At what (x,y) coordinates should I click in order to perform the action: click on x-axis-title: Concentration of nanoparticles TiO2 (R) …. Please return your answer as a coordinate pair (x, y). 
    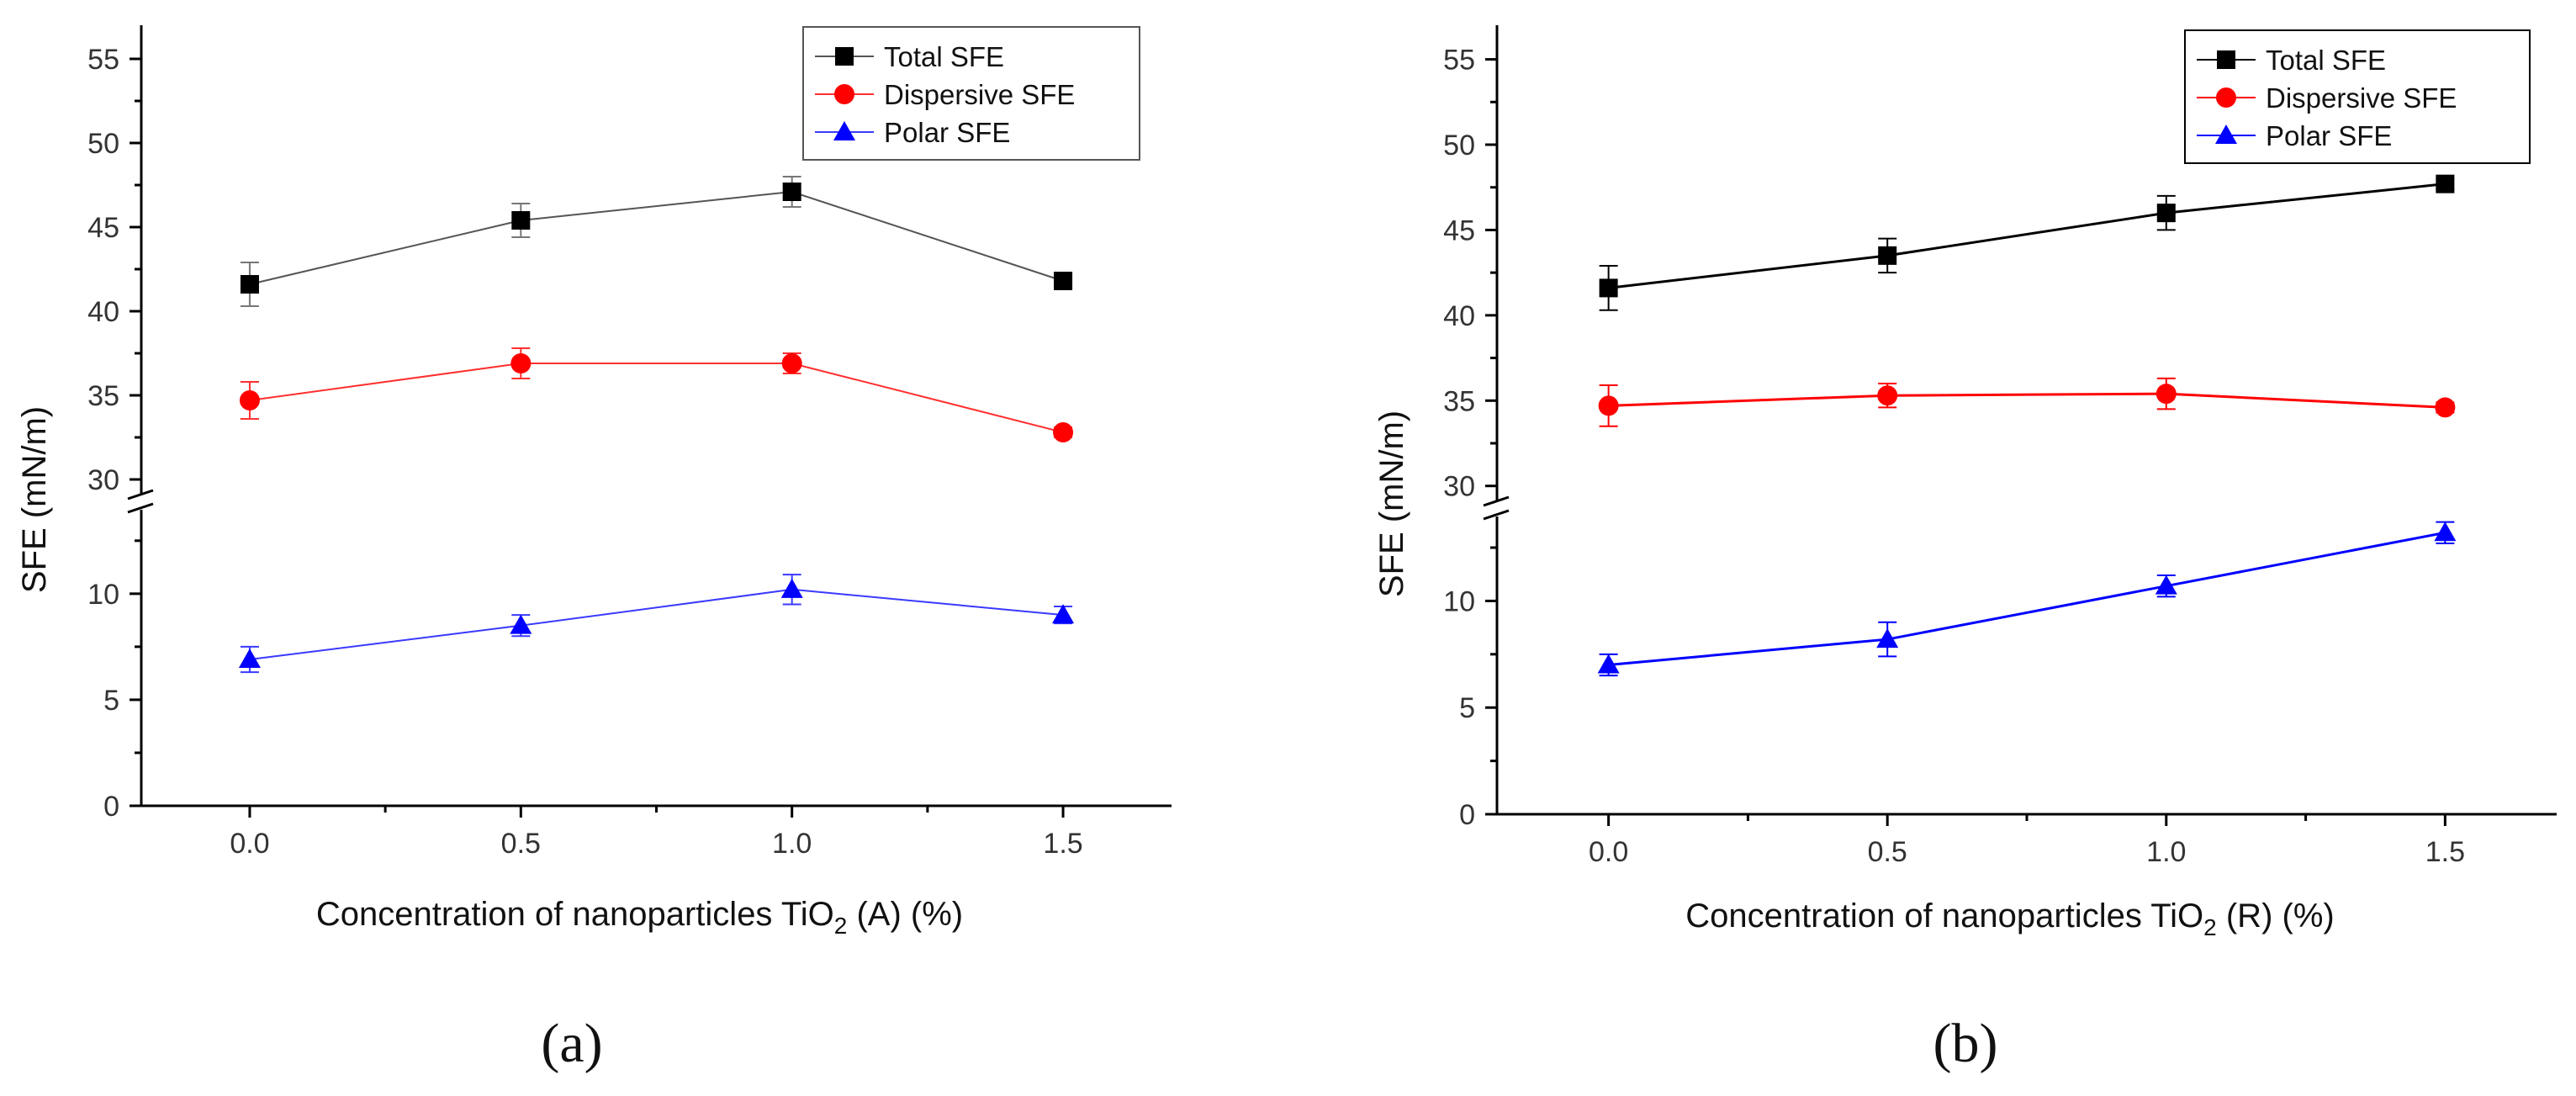
    Looking at the image, I should click on (2009, 918).